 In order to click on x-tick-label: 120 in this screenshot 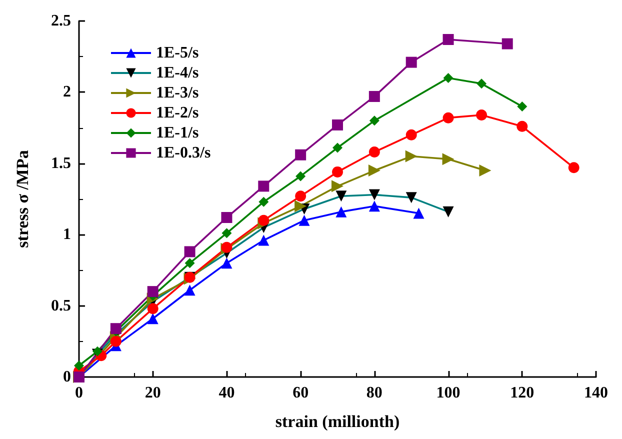, I will do `click(522, 393)`.